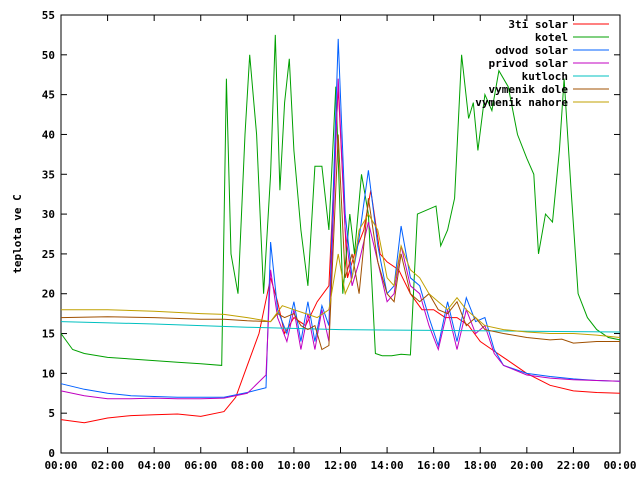 The image size is (640, 480). I want to click on x-tick-label: 12:00, so click(340, 465).